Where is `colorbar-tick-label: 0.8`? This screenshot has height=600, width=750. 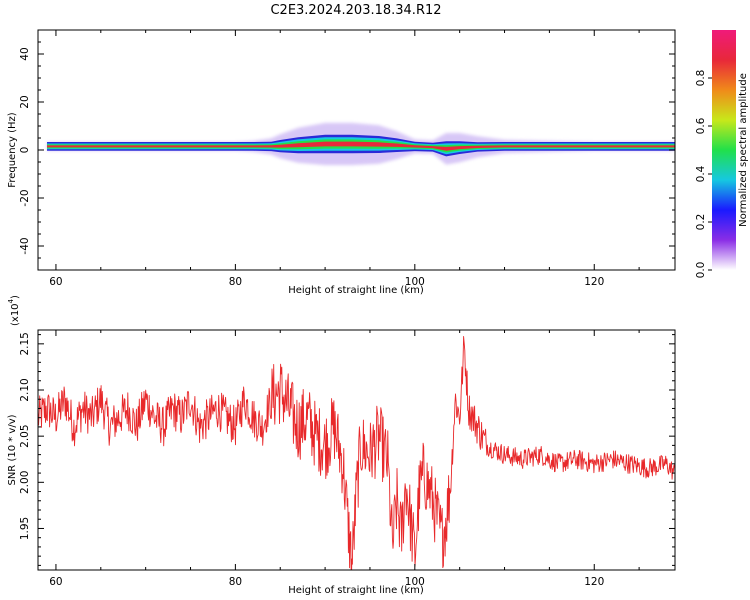 colorbar-tick-label: 0.8 is located at coordinates (701, 78).